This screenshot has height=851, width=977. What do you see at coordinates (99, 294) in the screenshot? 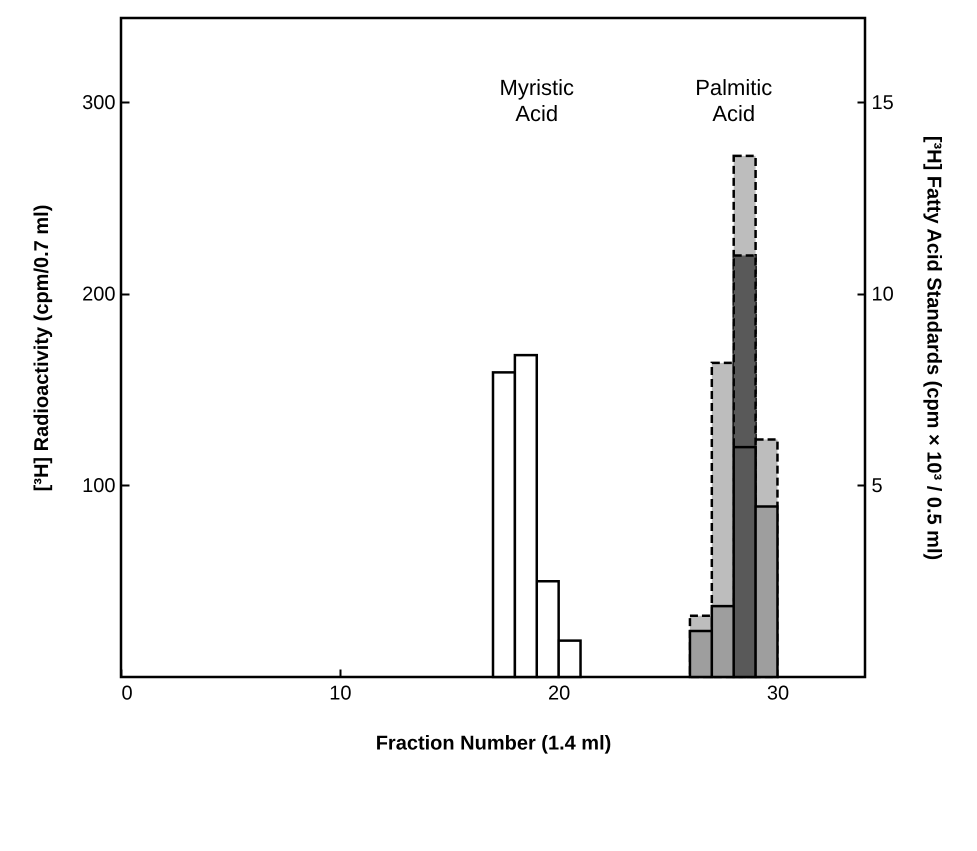
I see `y-tick-label: 200` at bounding box center [99, 294].